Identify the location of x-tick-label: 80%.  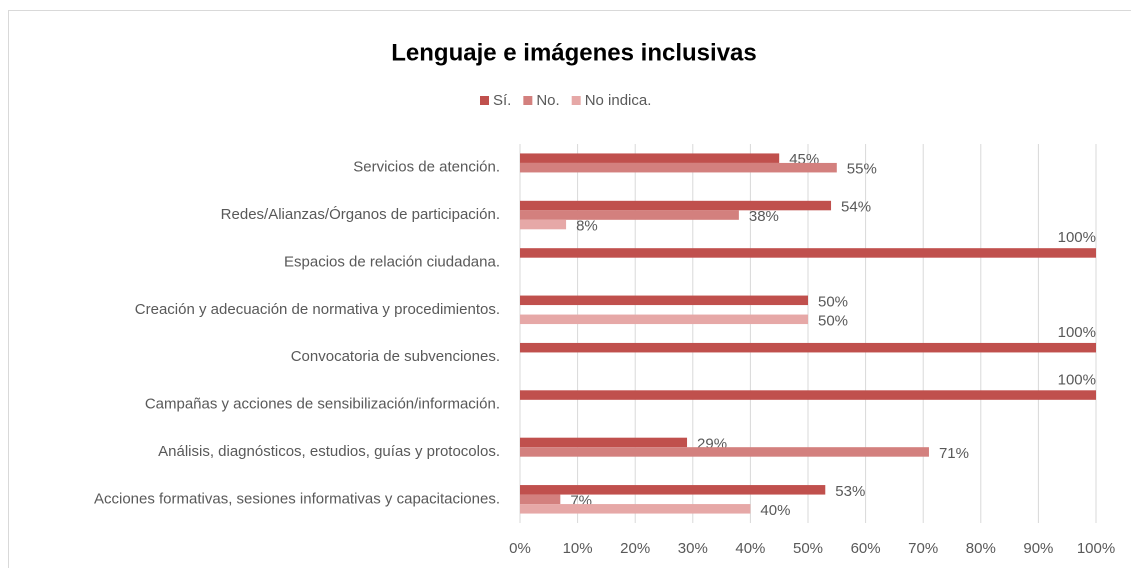
(981, 548).